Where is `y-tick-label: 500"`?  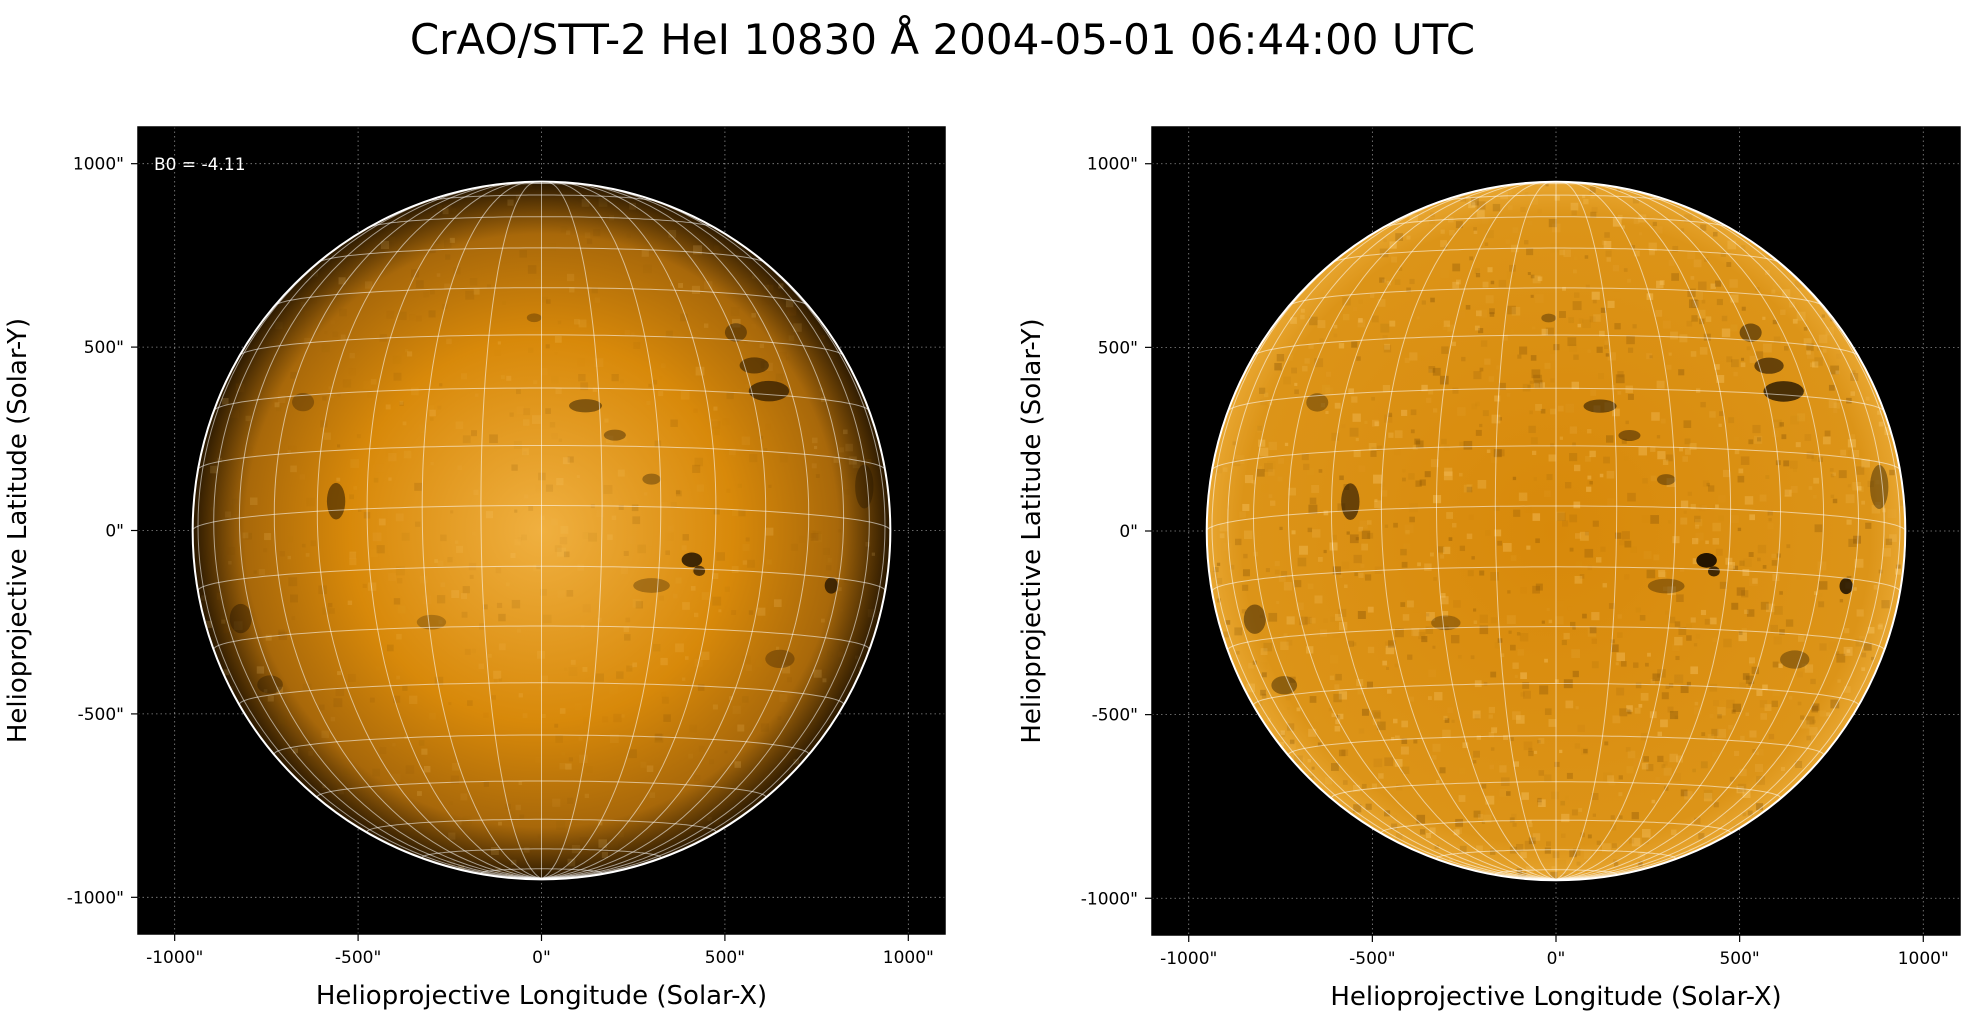
y-tick-label: 500" is located at coordinates (1118, 348).